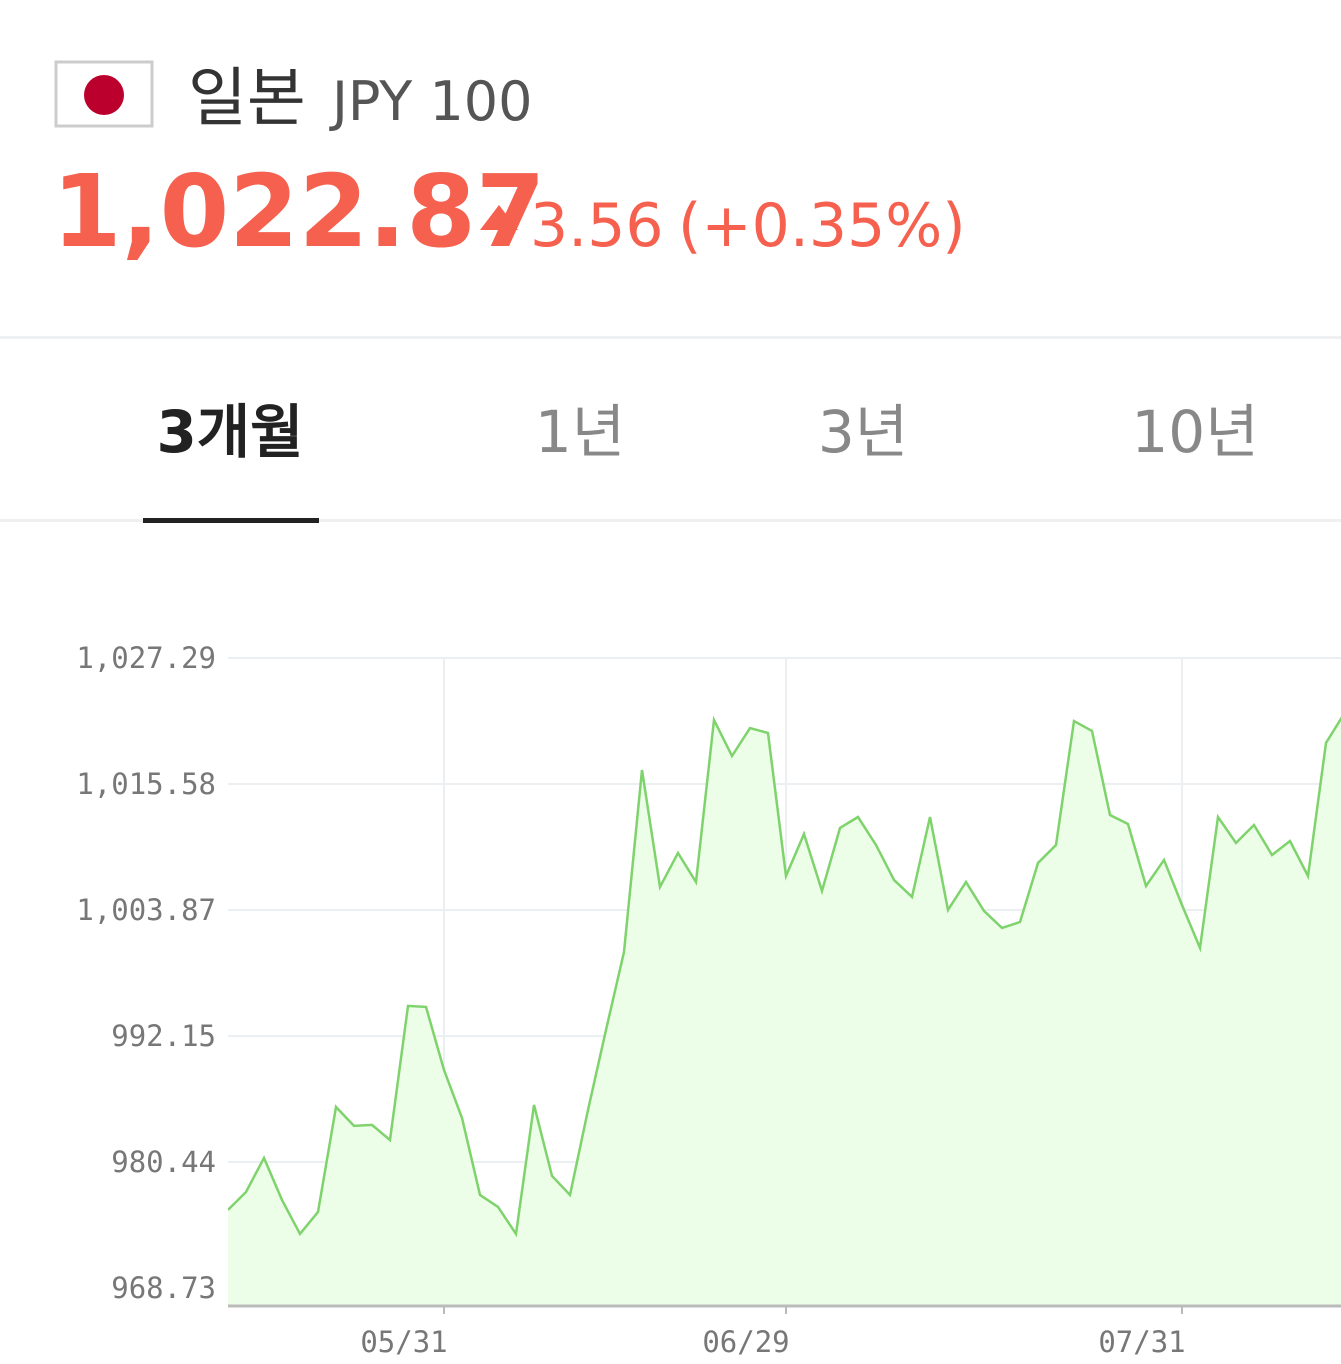  What do you see at coordinates (163, 1036) in the screenshot?
I see `y-tick-label: 992.15` at bounding box center [163, 1036].